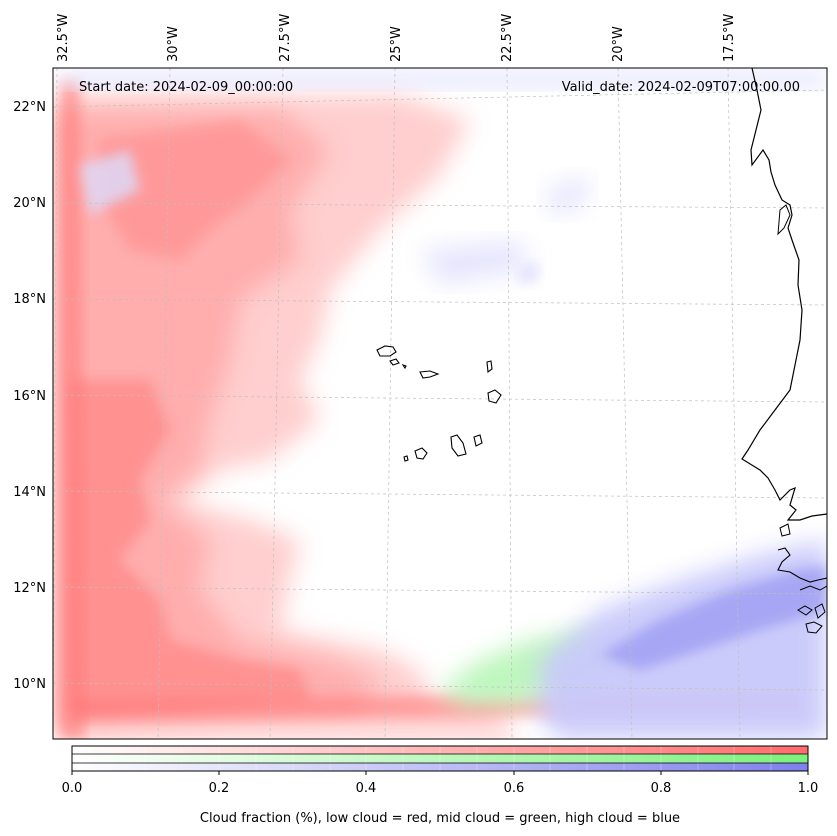 The height and width of the screenshot is (836, 837). I want to click on africa-coastline, so click(784, 294).